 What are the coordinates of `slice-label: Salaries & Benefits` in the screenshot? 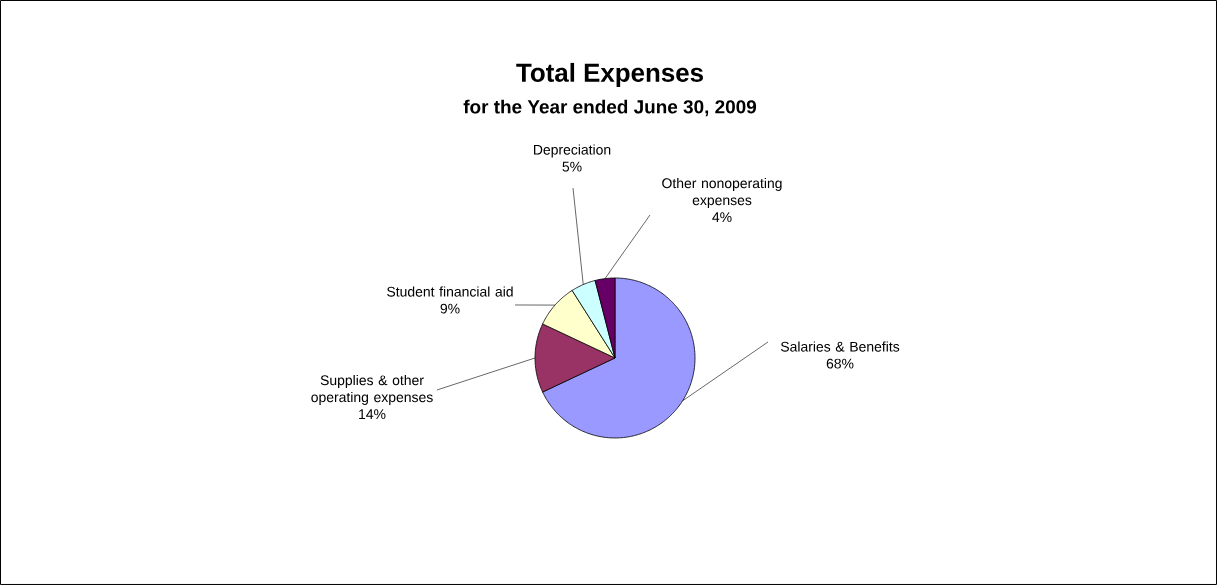 It's located at (840, 346).